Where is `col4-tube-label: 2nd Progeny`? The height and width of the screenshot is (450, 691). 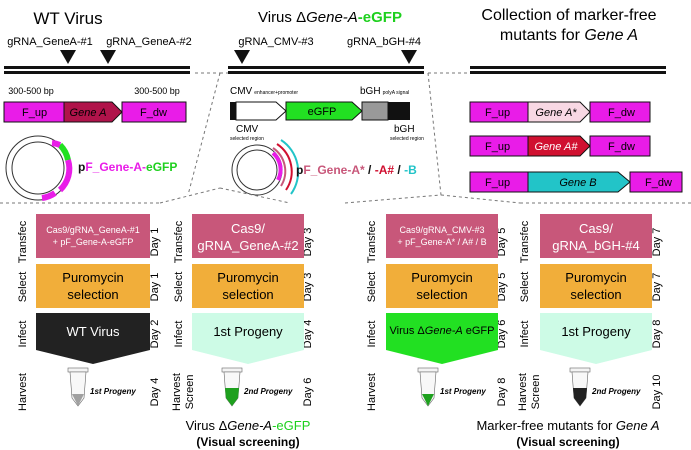
col4-tube-label: 2nd Progeny is located at coordinates (616, 391).